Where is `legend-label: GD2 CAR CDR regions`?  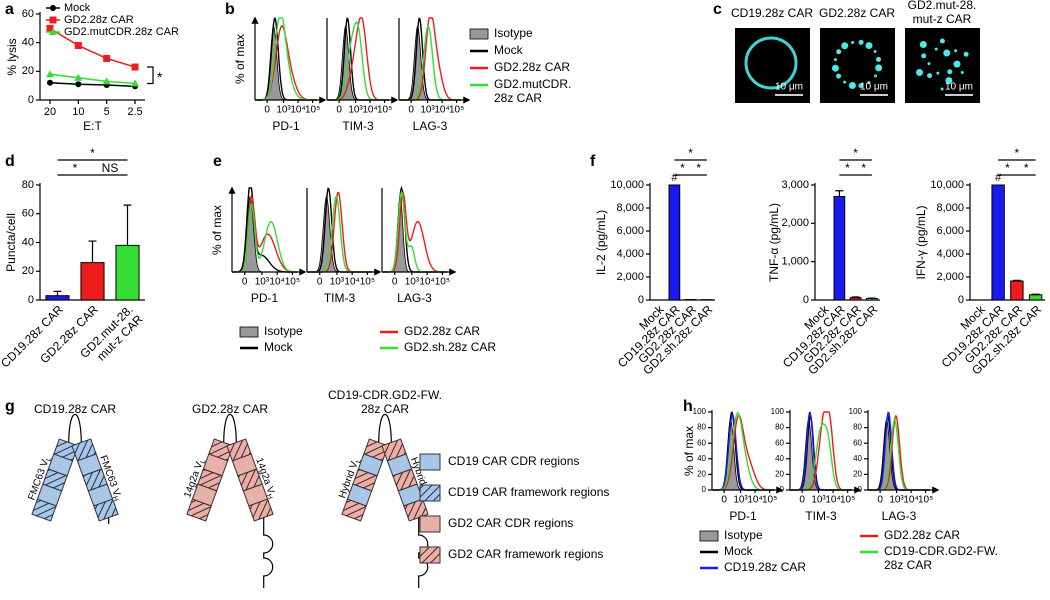
legend-label: GD2 CAR CDR regions is located at coordinates (510, 523).